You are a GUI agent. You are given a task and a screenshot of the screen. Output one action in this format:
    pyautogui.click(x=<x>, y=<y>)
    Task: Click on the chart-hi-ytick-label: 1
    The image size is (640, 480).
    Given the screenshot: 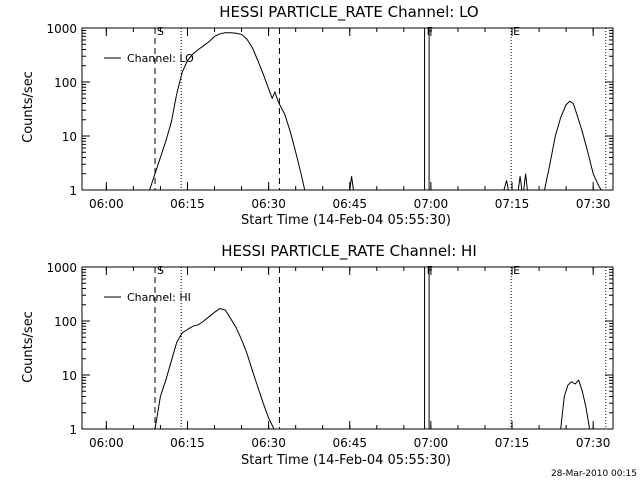 What is the action you would take?
    pyautogui.click(x=73, y=430)
    